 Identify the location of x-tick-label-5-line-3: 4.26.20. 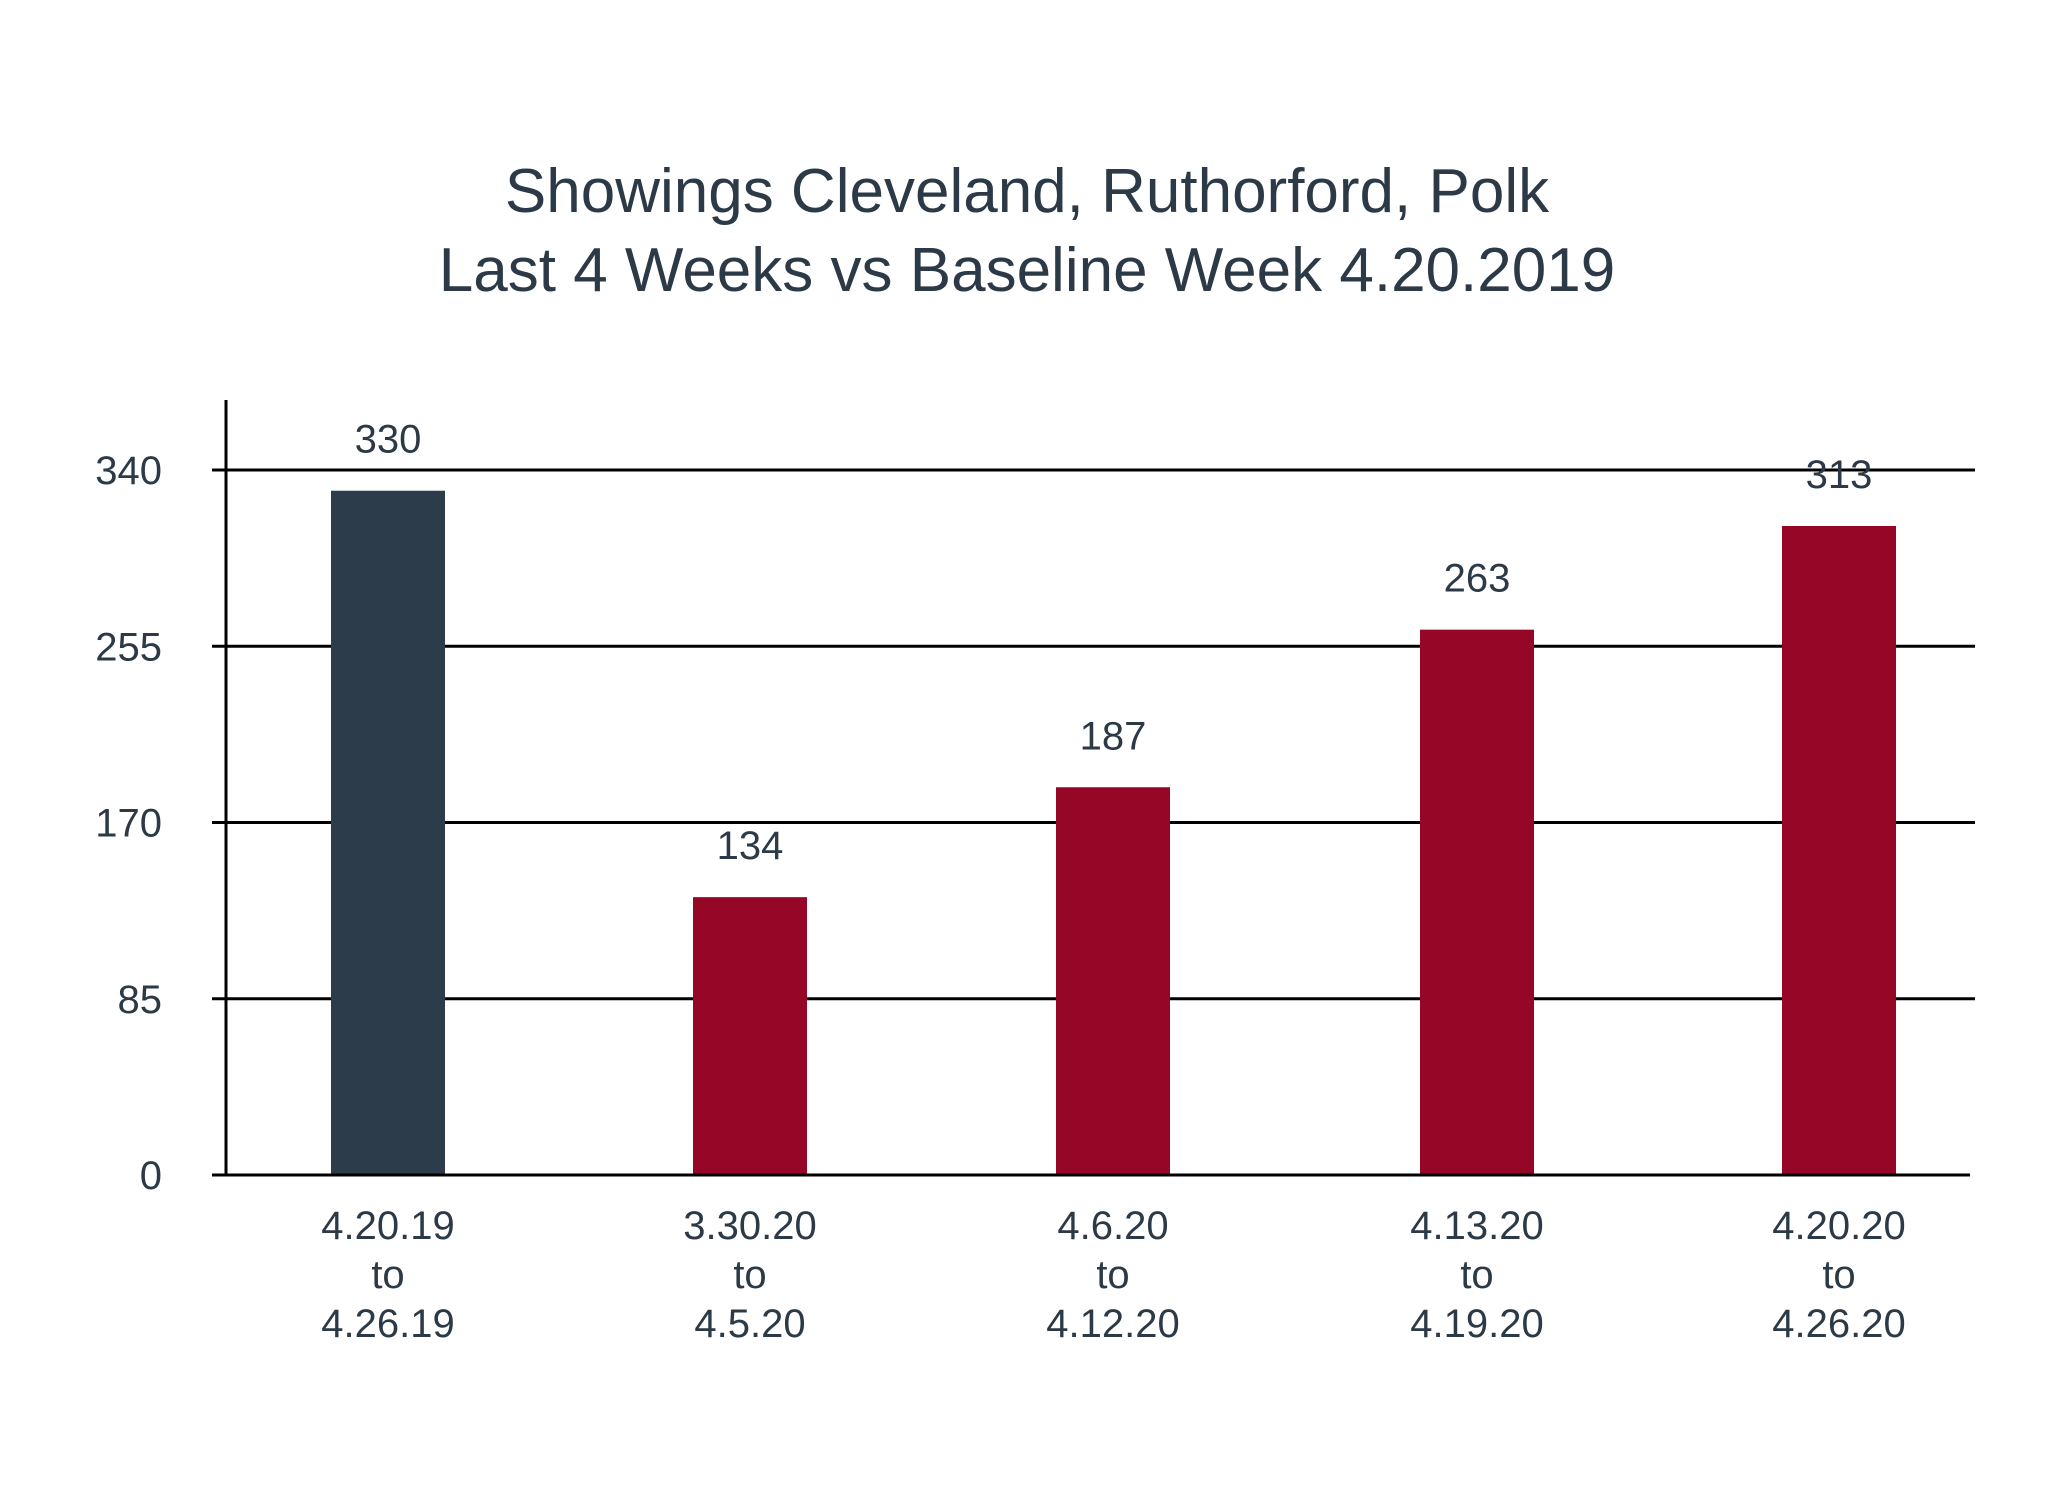
(1838, 1324).